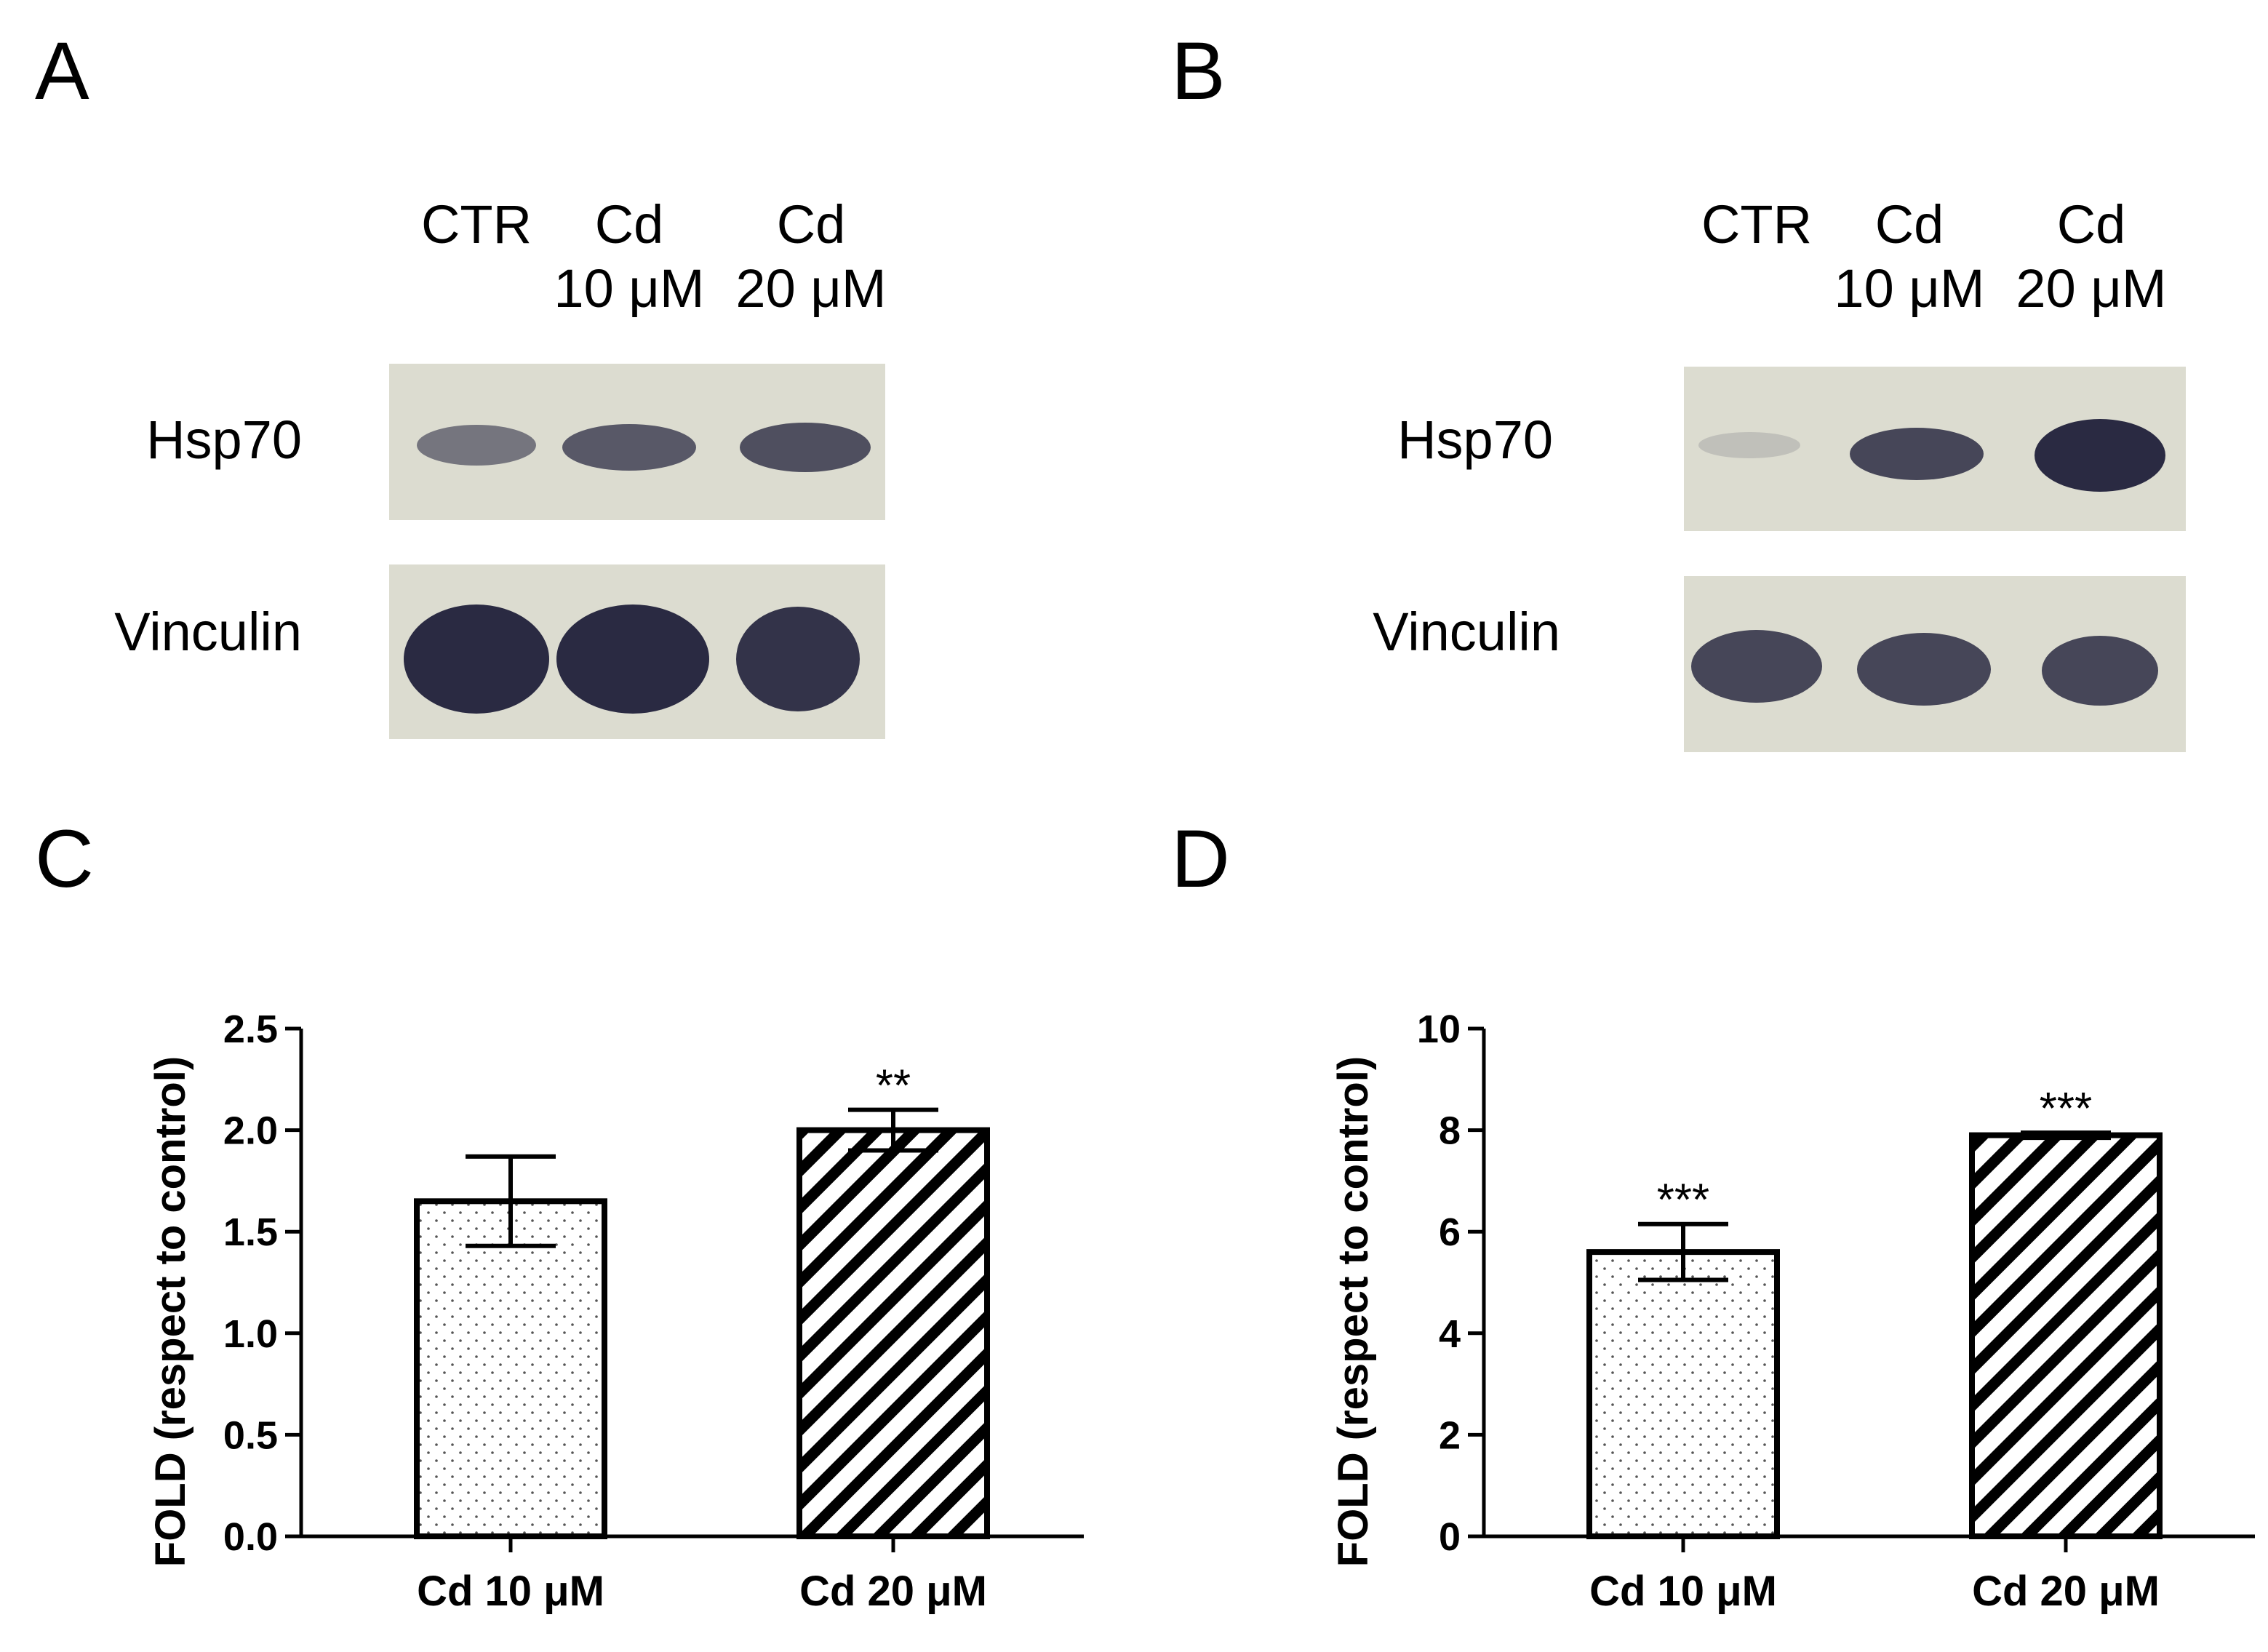 The height and width of the screenshot is (1652, 2268). What do you see at coordinates (476, 225) in the screenshot?
I see `lane-a-ctr: CTR` at bounding box center [476, 225].